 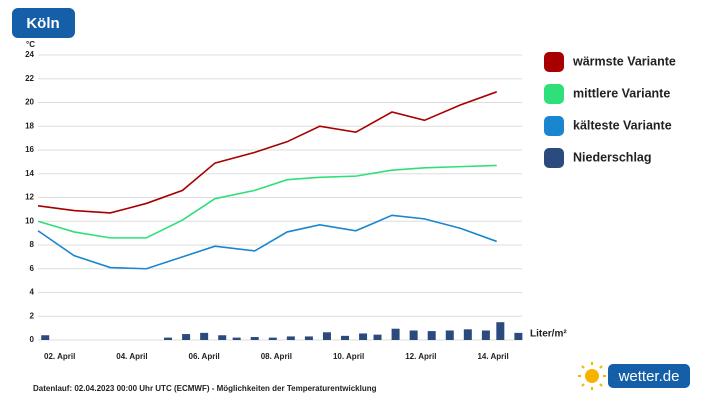 I want to click on legend-label: mittlere Variante, so click(x=621, y=93).